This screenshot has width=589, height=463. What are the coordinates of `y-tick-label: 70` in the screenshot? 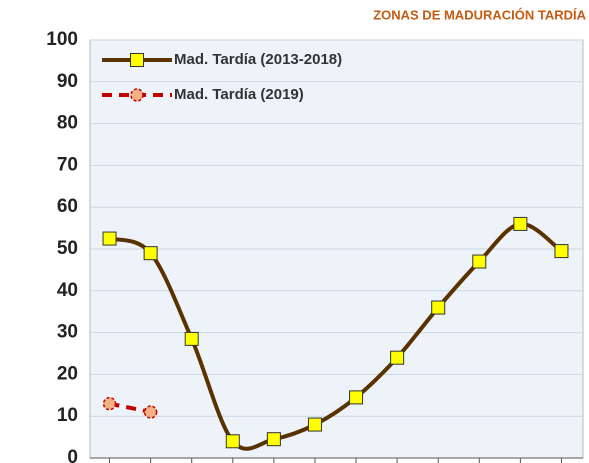 It's located at (67, 164).